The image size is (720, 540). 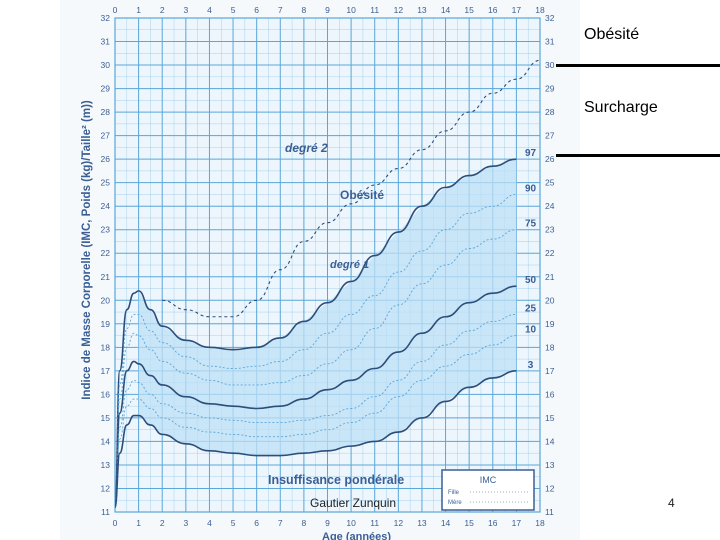 I want to click on percentile-labels: 97 90 75 50 25 10 3, so click(x=531, y=259).